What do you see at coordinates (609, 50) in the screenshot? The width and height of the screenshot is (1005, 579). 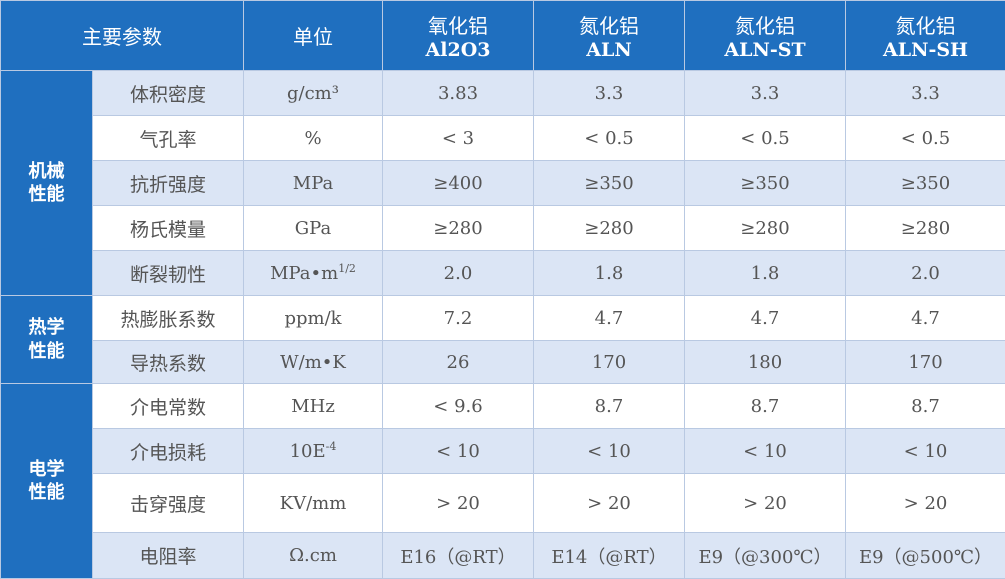 I see `material-grade: ALN` at bounding box center [609, 50].